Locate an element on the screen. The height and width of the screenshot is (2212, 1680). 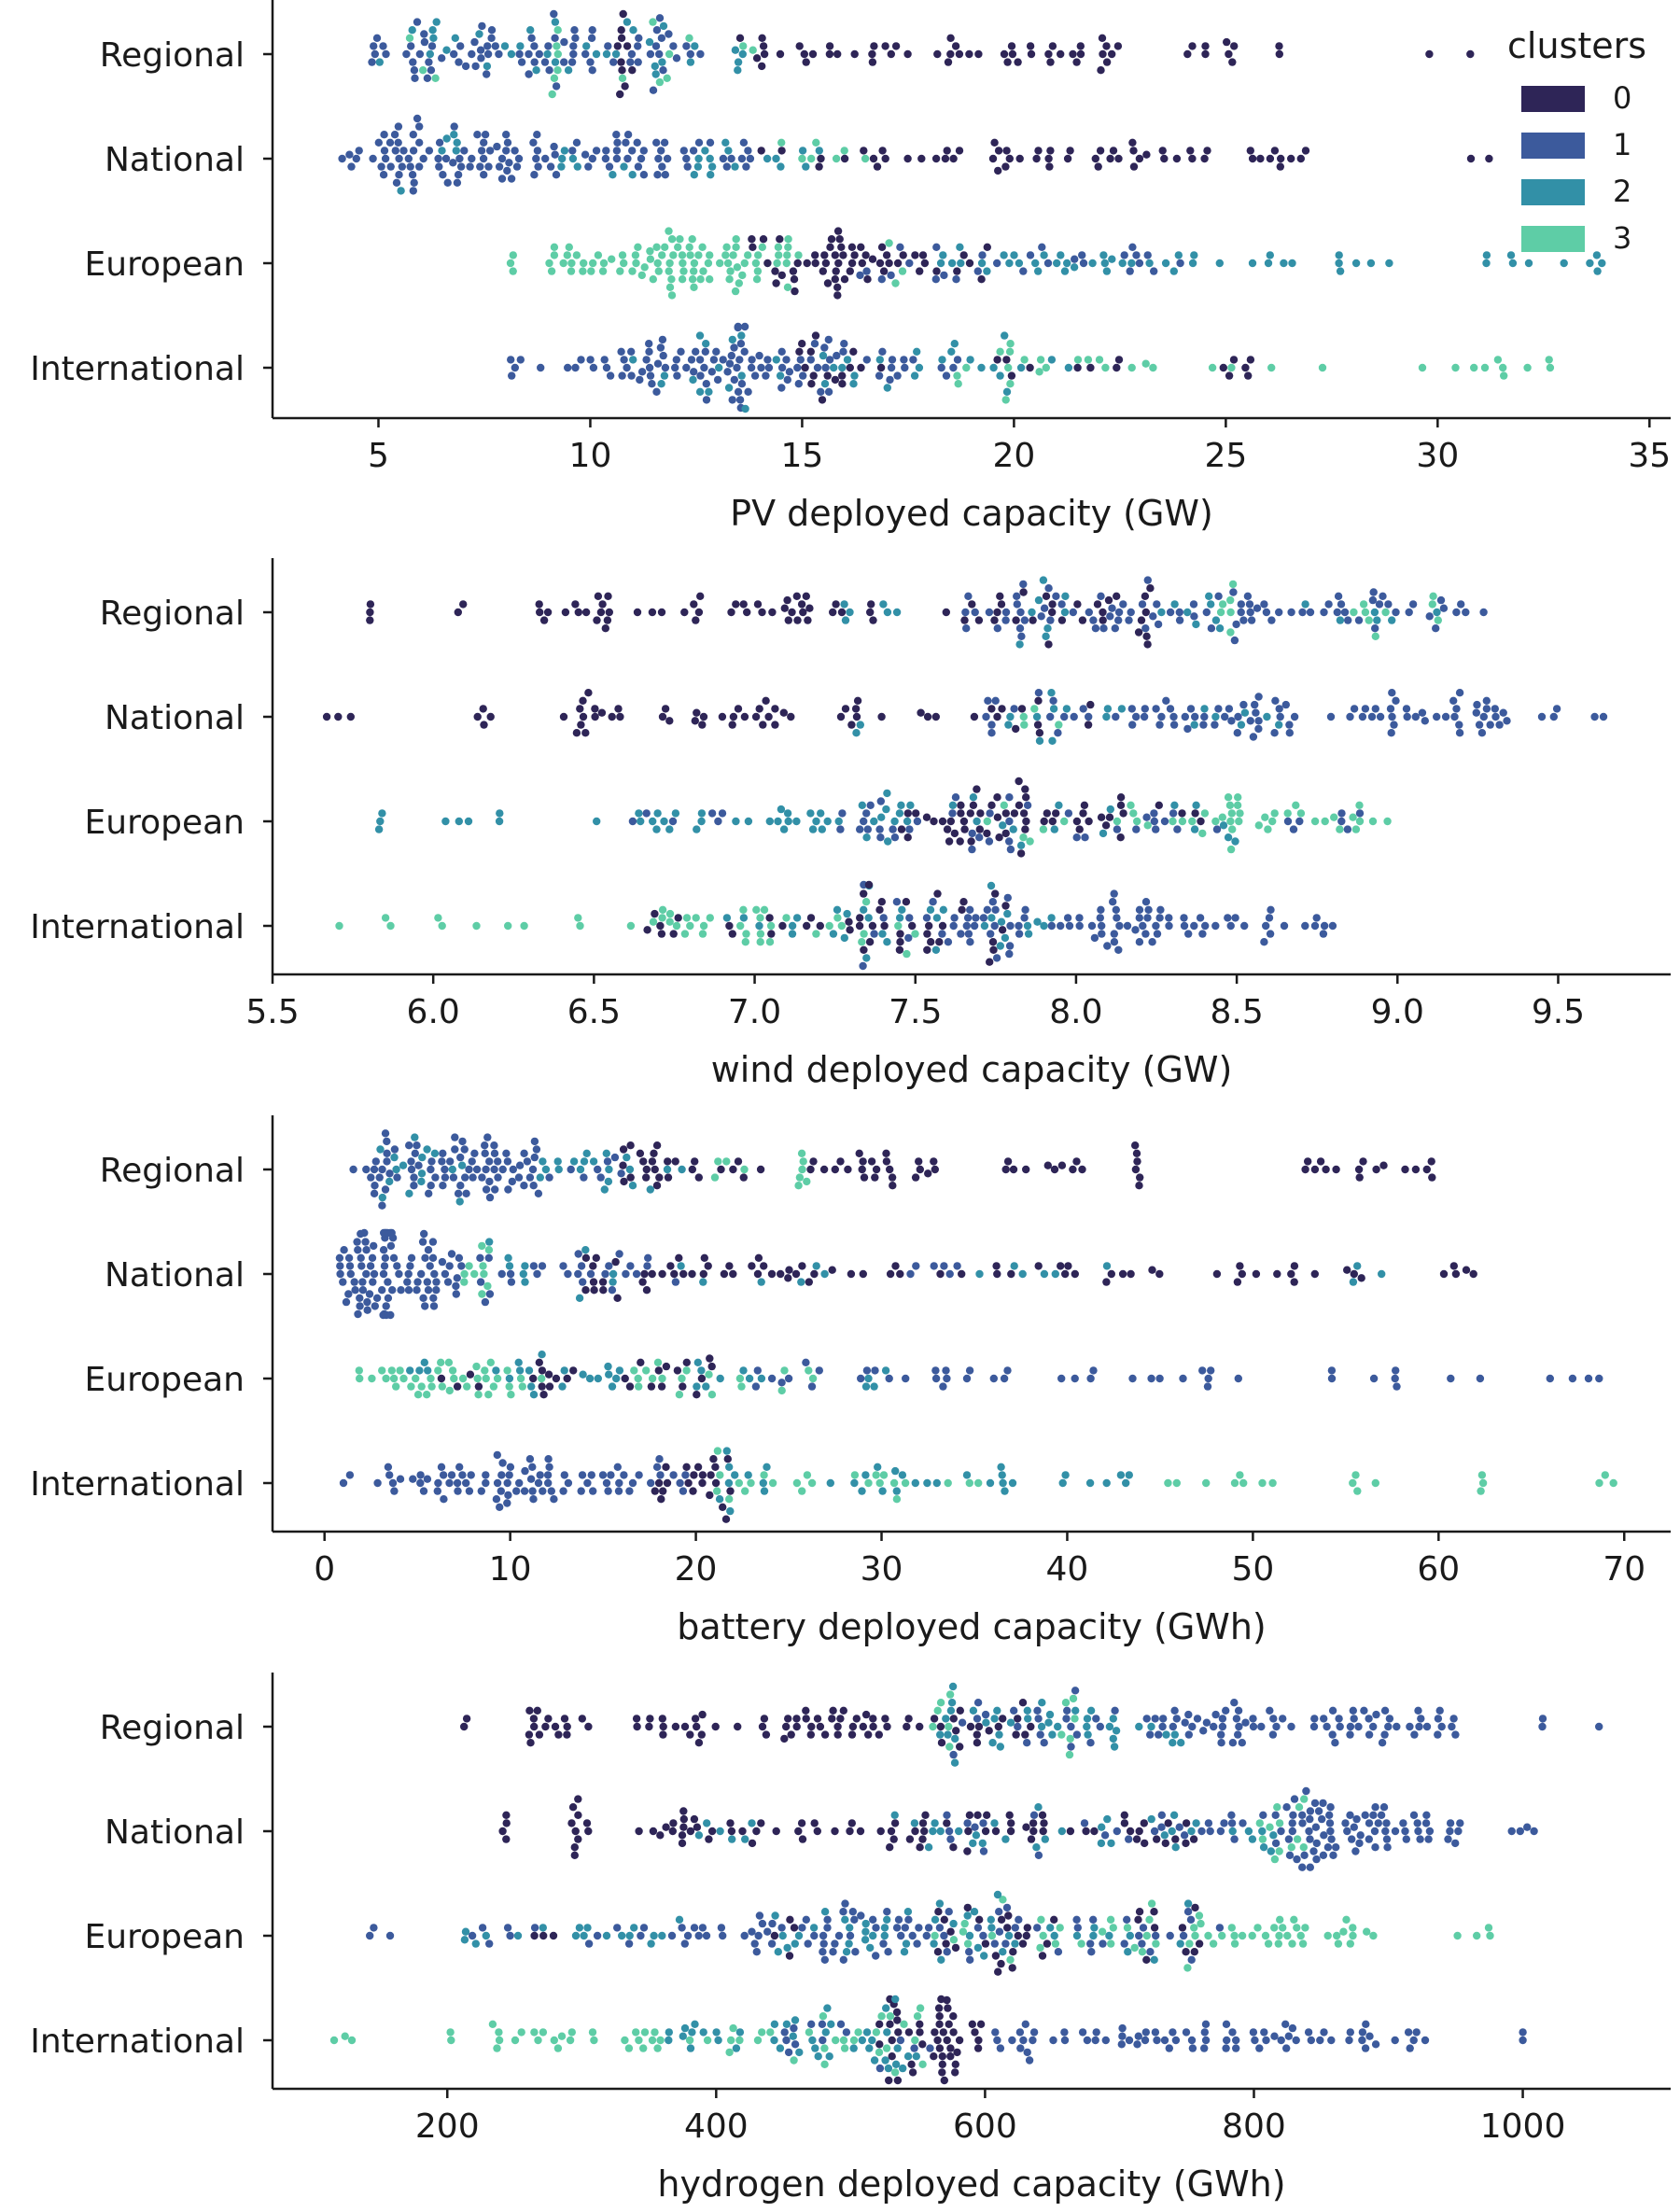
x-tick-label: 30 is located at coordinates (882, 1569).